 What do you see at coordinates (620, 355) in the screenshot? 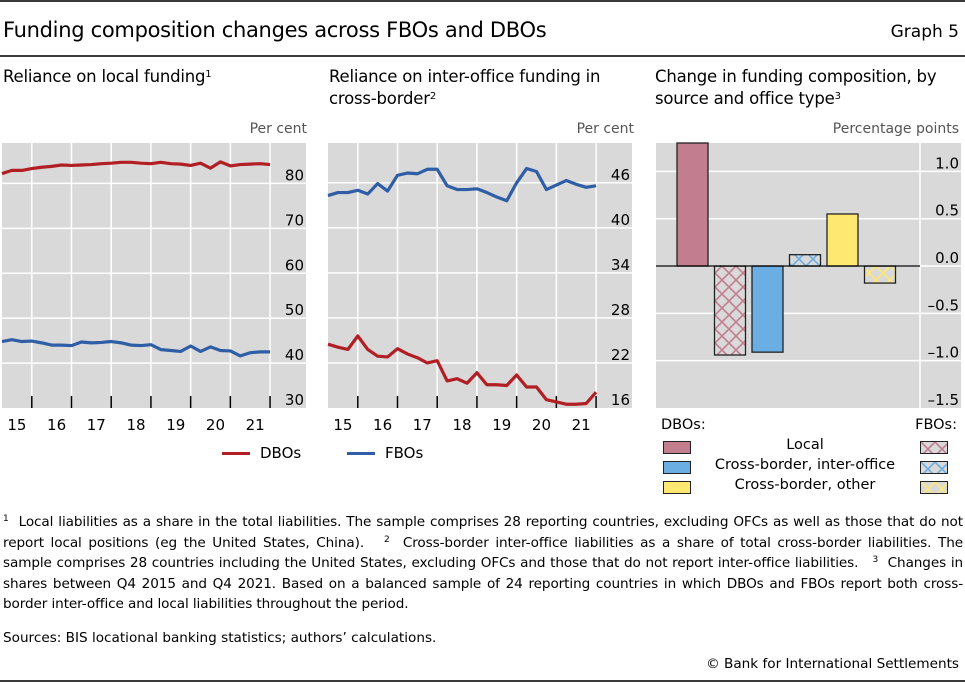
I see `y-tick-label: 22` at bounding box center [620, 355].